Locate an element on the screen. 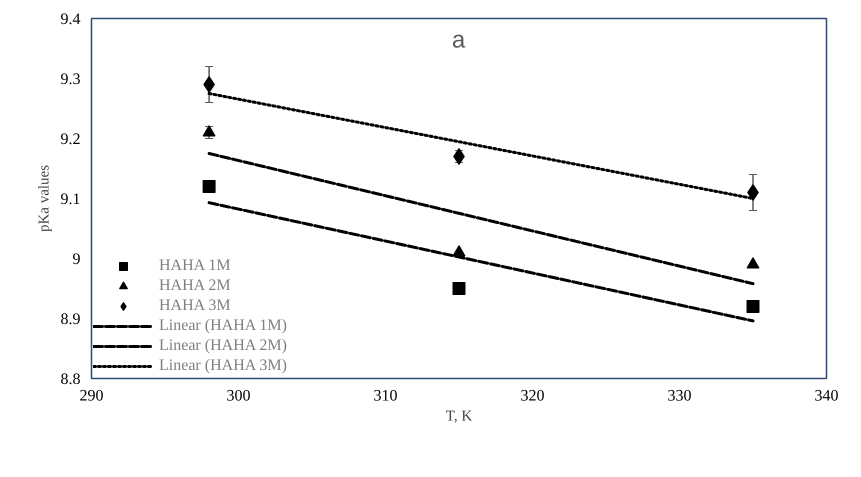  y-tick-label: 8.9 is located at coordinates (70, 319).